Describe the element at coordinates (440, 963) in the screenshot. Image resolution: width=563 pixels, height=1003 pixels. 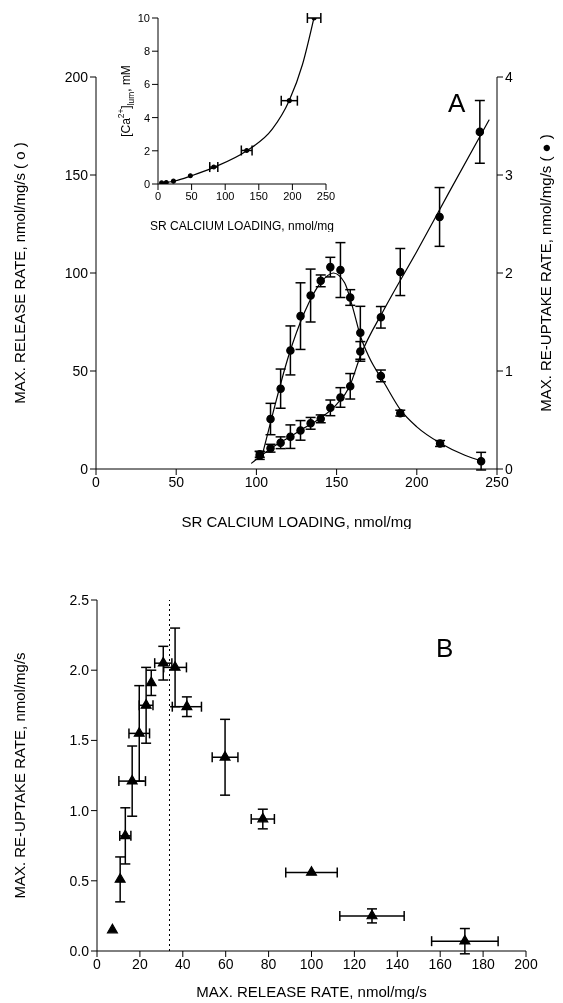
I see `x-tick-label: 160` at that location.